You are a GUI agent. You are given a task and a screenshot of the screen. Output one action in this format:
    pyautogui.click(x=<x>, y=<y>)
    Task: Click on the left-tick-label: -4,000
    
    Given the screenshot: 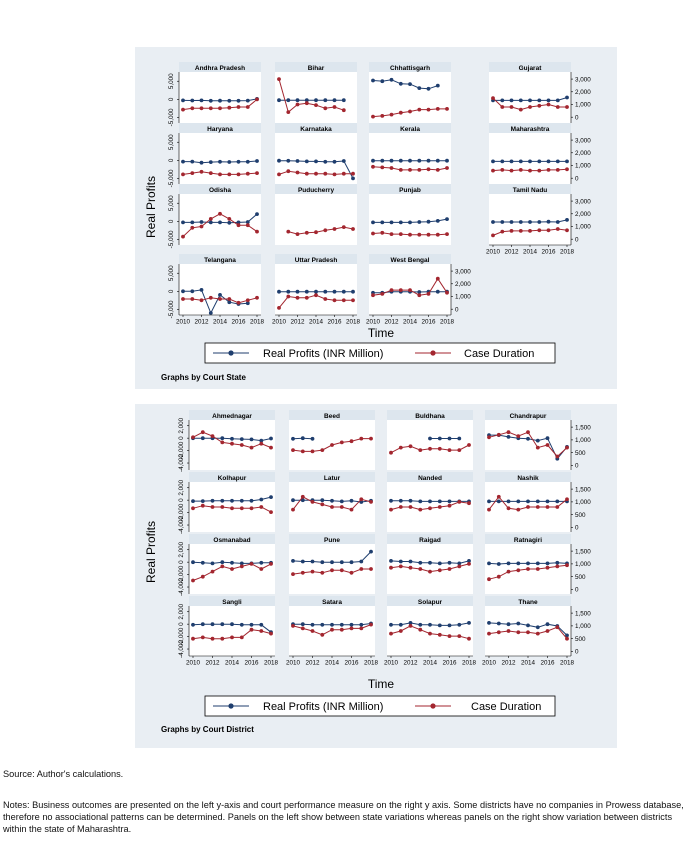 What is the action you would take?
    pyautogui.click(x=181, y=525)
    